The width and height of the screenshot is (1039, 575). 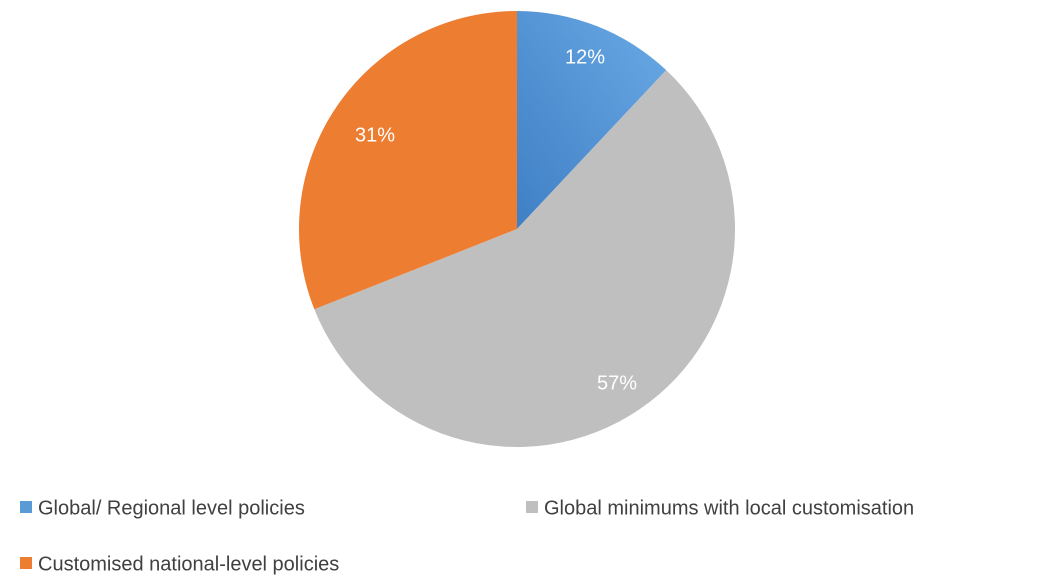 I want to click on data-label-customised-national-level-policies: 31%, so click(x=375, y=135).